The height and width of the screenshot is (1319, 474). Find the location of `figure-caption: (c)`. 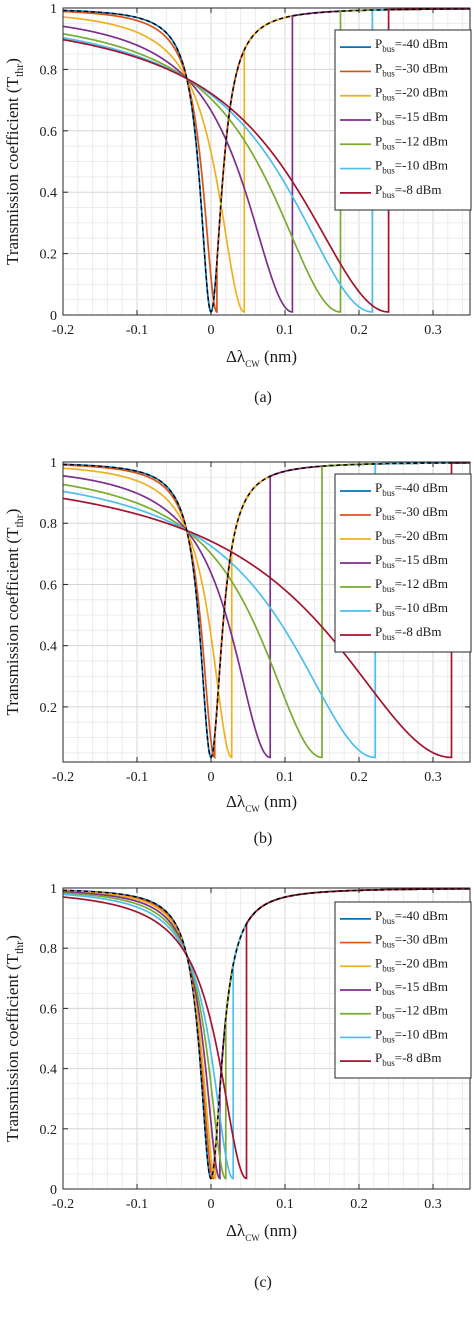

figure-caption: (c) is located at coordinates (263, 1282).